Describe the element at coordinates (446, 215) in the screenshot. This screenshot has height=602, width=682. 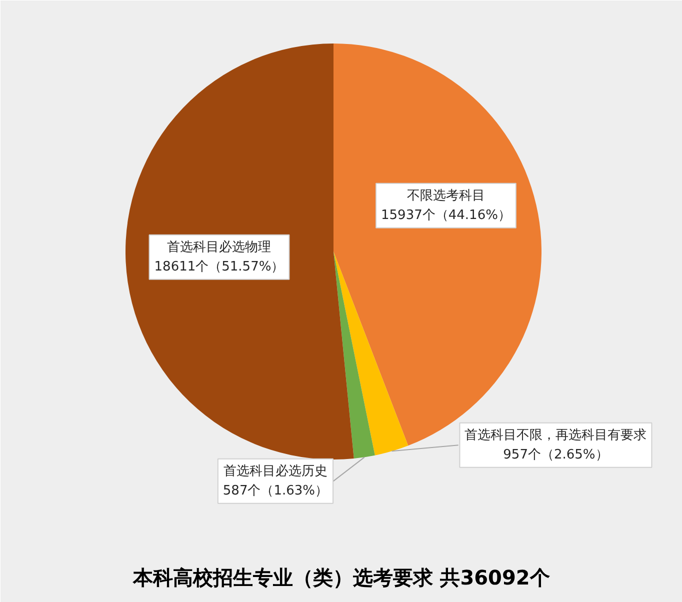
I see `data-label: 15937个（44.16%）` at that location.